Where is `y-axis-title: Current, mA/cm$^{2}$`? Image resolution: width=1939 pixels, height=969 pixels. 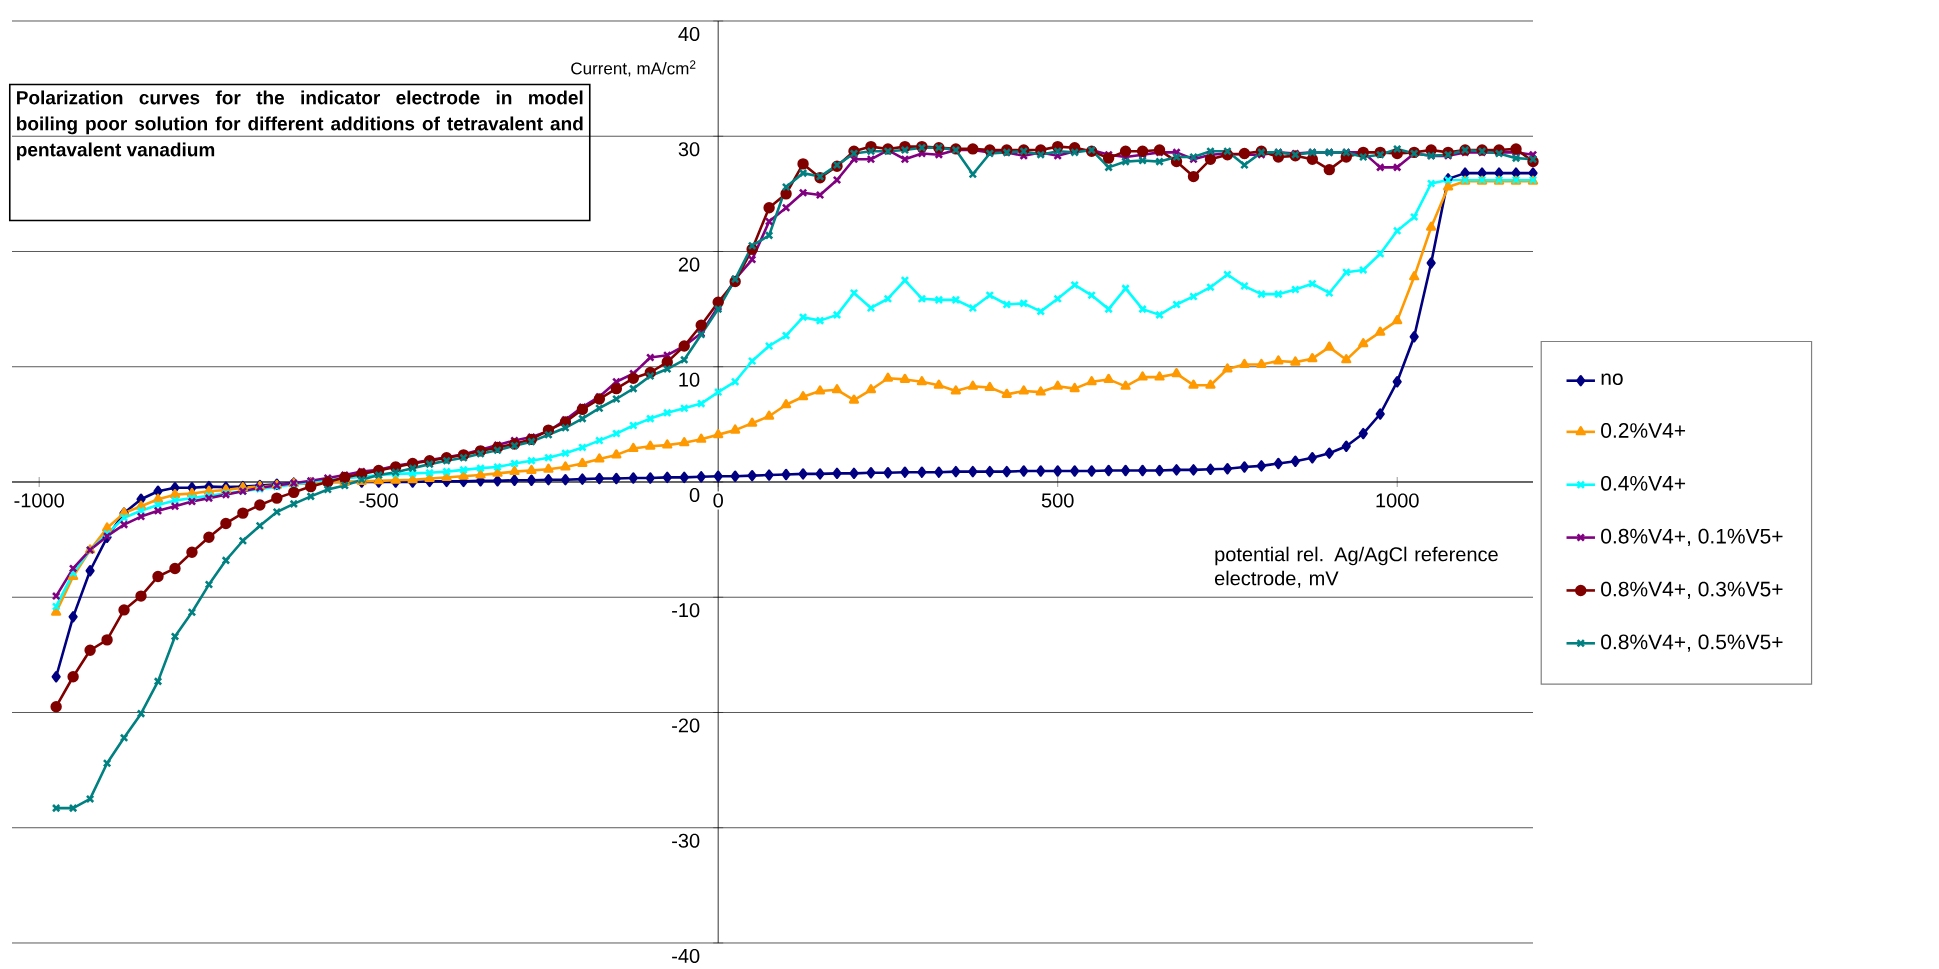 y-axis-title: Current, mA/cm$^{2}$ is located at coordinates (633, 68).